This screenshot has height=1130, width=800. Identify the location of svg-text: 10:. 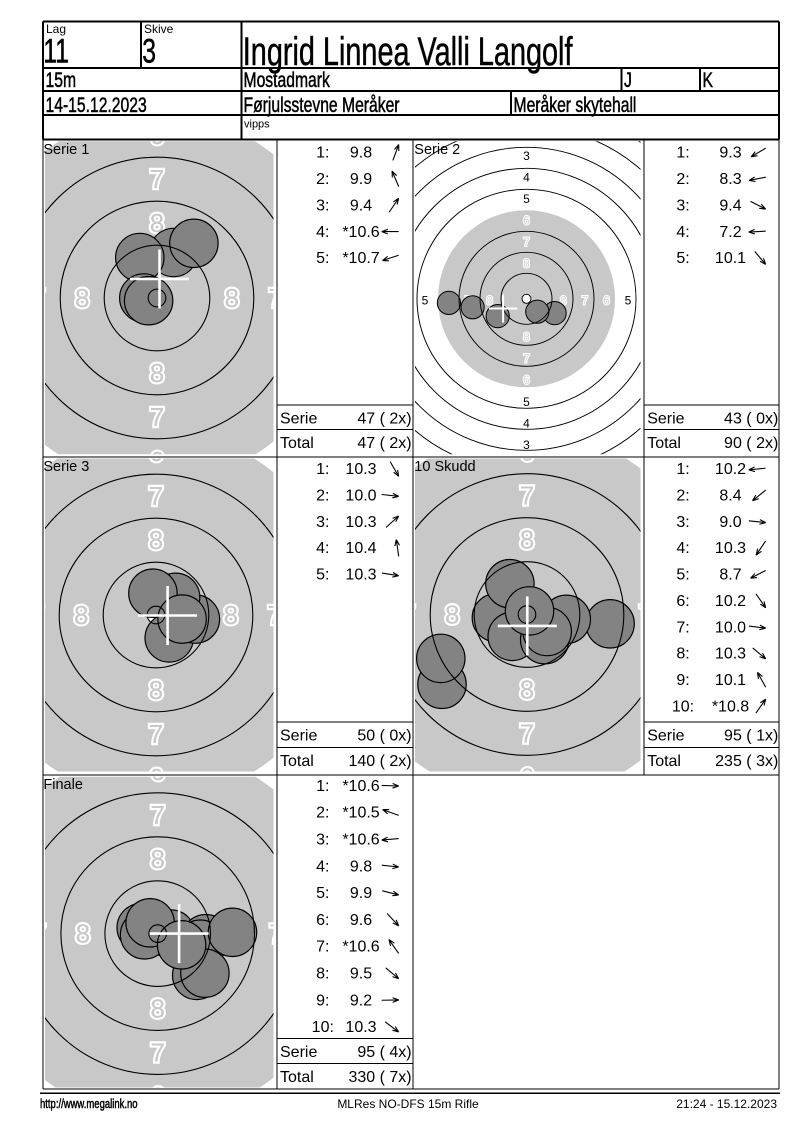
(683, 706).